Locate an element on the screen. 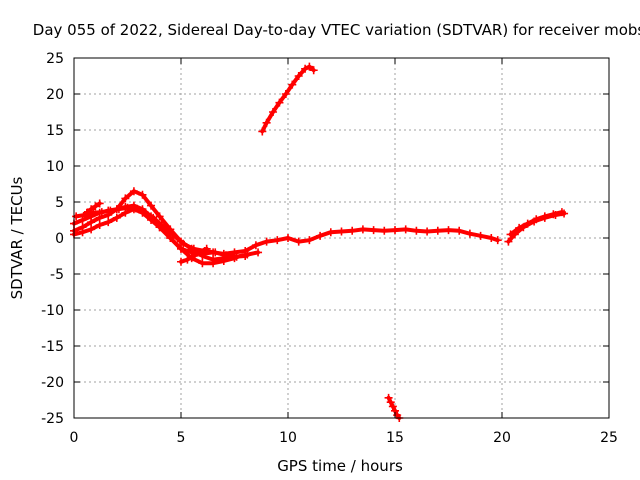 This screenshot has width=640, height=480. y-tick-label: -5 is located at coordinates (57, 275).